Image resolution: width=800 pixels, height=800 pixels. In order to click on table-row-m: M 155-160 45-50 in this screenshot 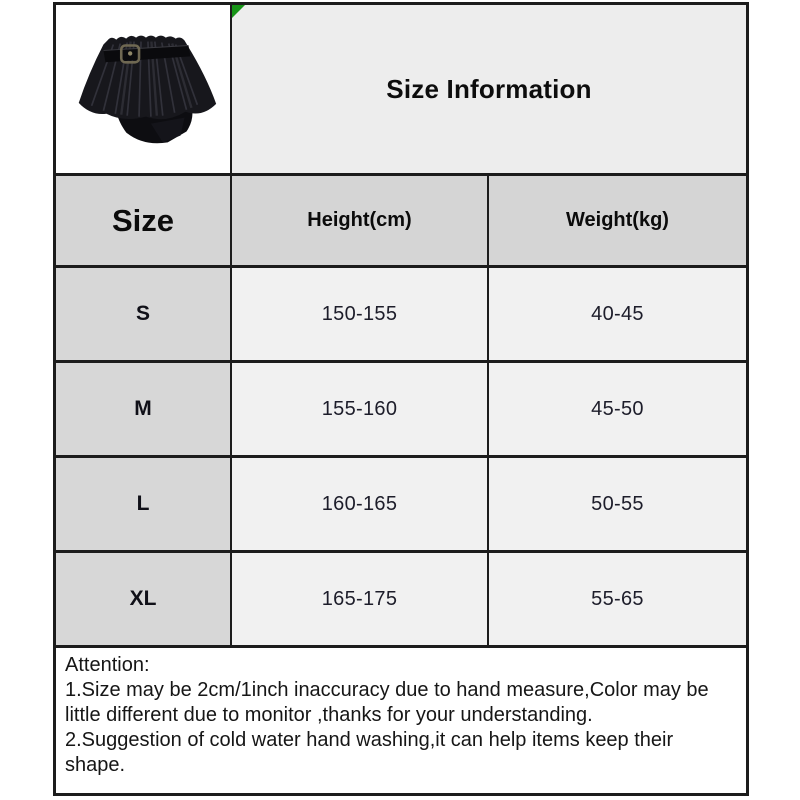, I will do `click(401, 410)`.